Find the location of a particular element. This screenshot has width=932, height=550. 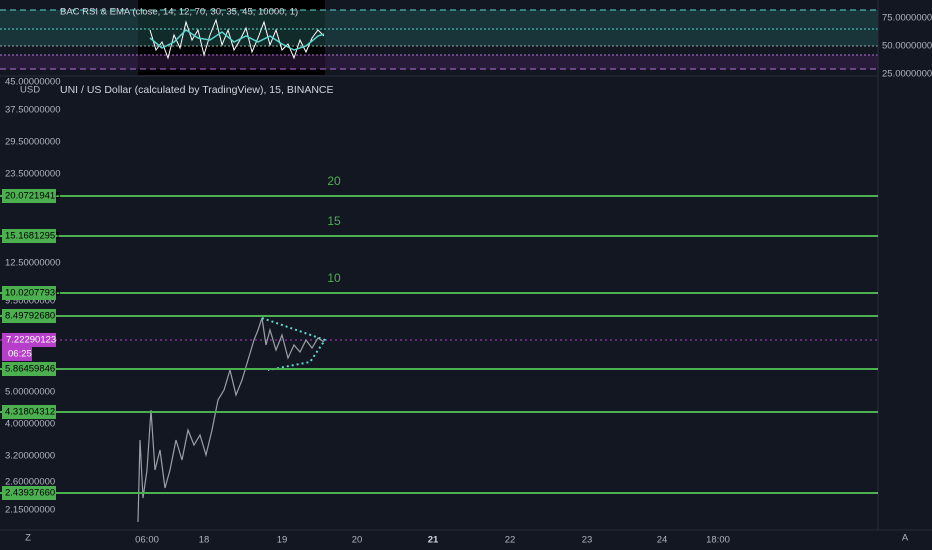

rsi-ema is located at coordinates (237, 40).